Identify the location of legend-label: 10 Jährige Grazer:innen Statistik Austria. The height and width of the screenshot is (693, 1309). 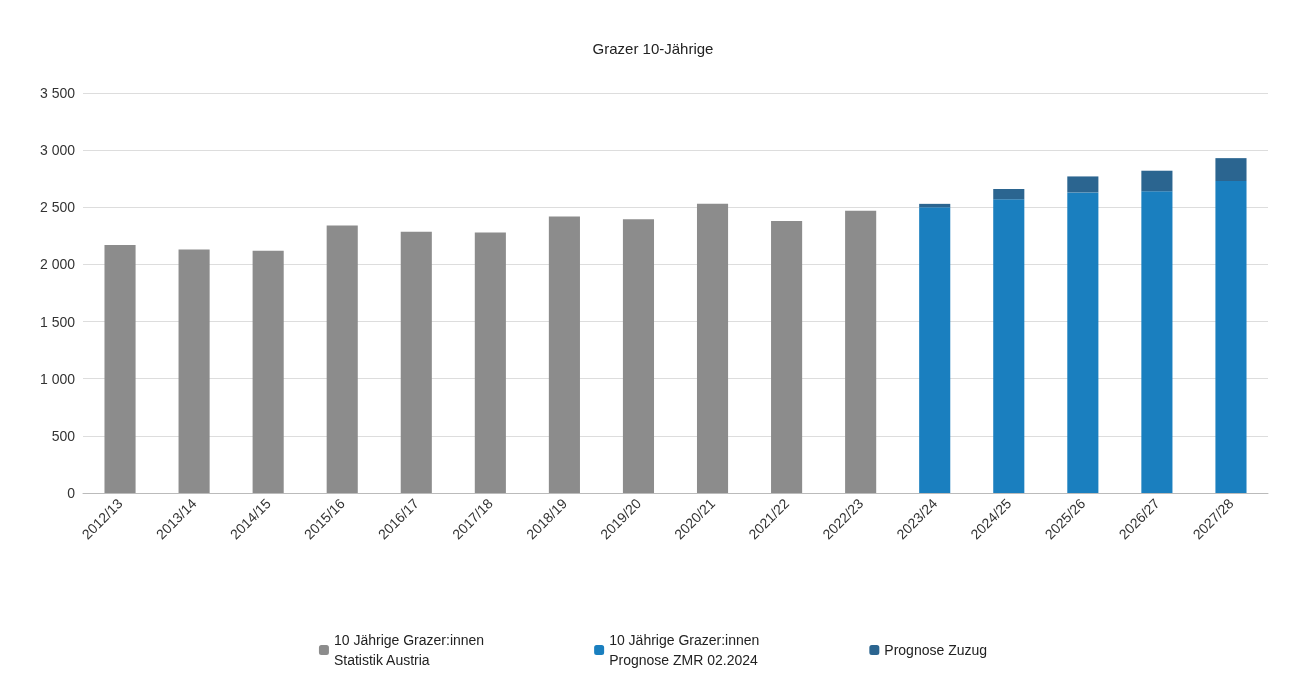
(409, 650).